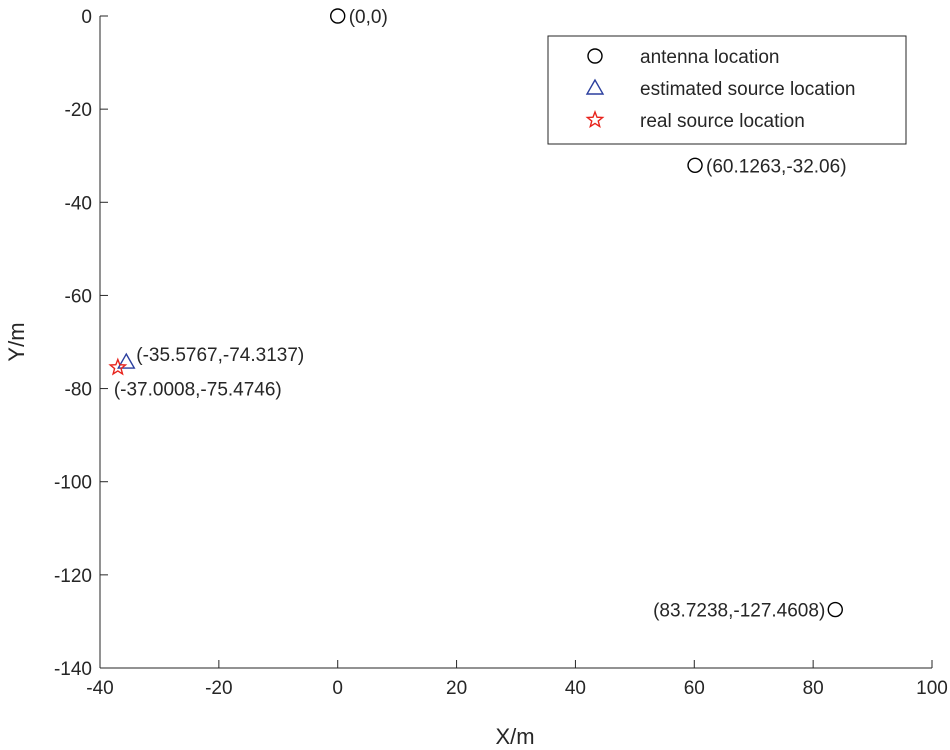 The width and height of the screenshot is (950, 750). I want to click on x-tick-label: 100, so click(932, 688).